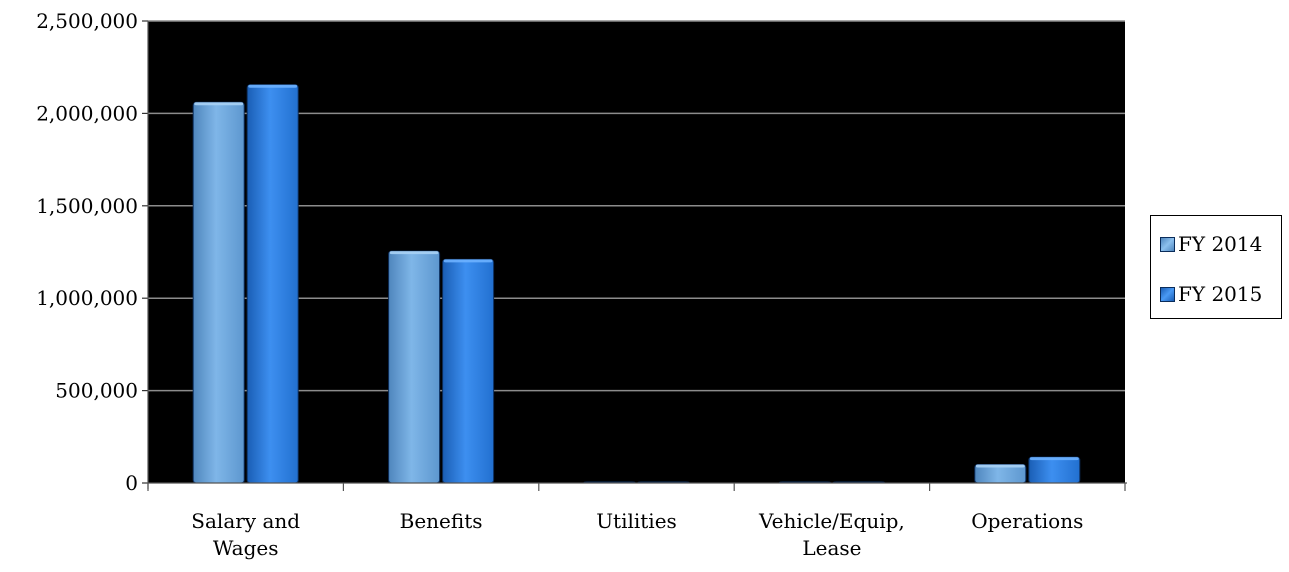 This screenshot has width=1289, height=572. What do you see at coordinates (87, 113) in the screenshot?
I see `y-tick-label: 2,000,000` at bounding box center [87, 113].